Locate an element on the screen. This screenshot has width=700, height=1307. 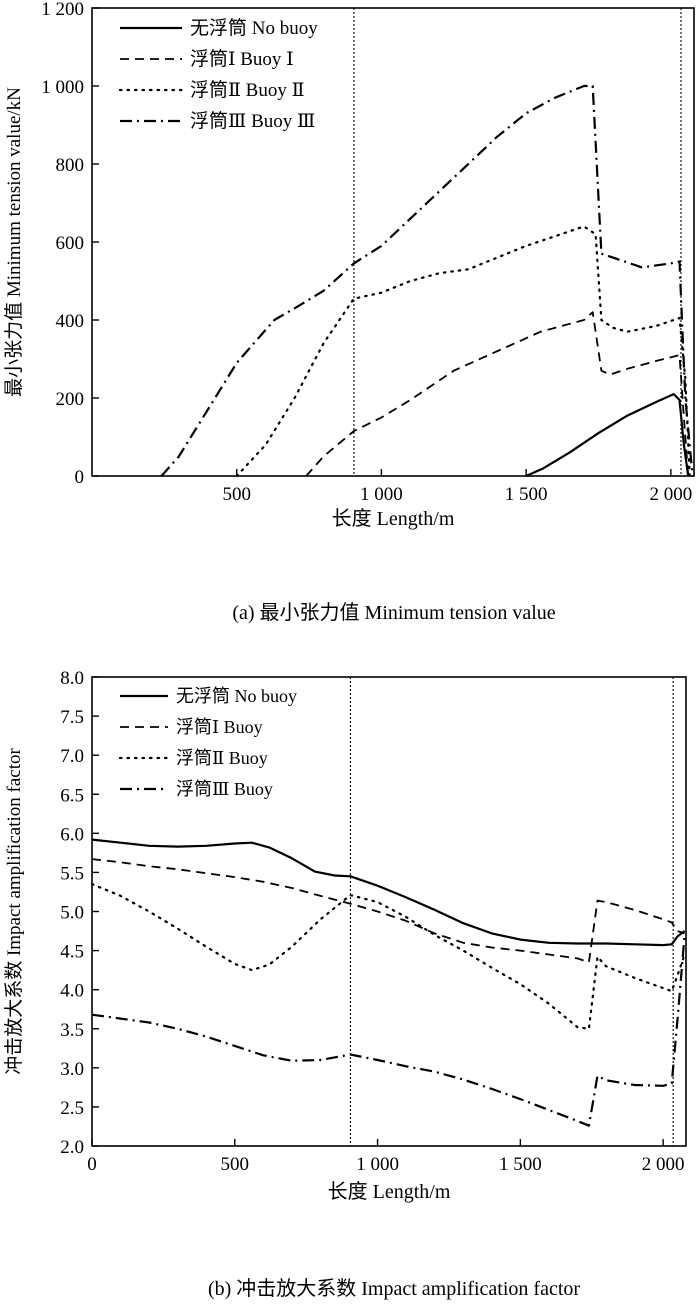
y-tick-label: 4.5 is located at coordinates (72, 952).